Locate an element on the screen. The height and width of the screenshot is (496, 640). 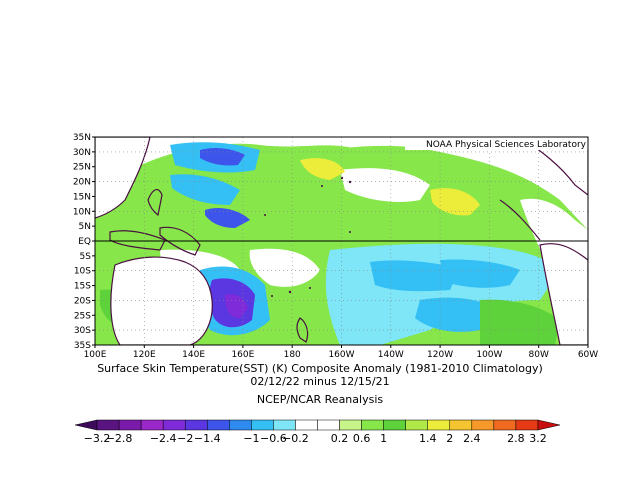
credit-text: NOAA Physical Sciences Laboratory is located at coordinates (506, 145).